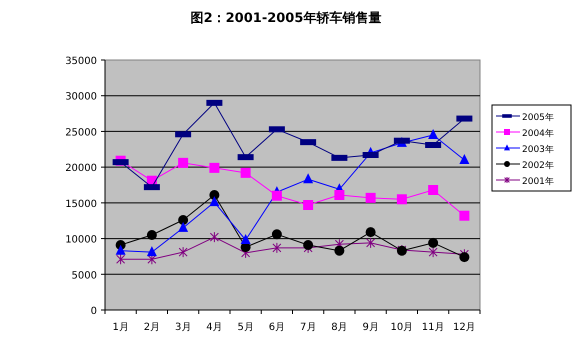  I want to click on x-tick-label: 6月, so click(277, 327).